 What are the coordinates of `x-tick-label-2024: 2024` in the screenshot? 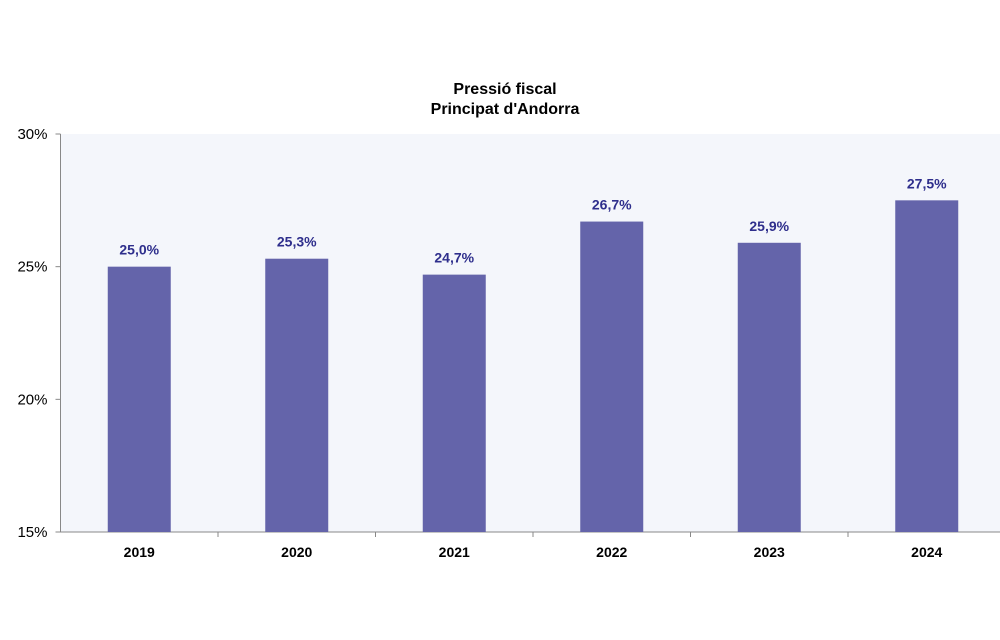 It's located at (926, 552).